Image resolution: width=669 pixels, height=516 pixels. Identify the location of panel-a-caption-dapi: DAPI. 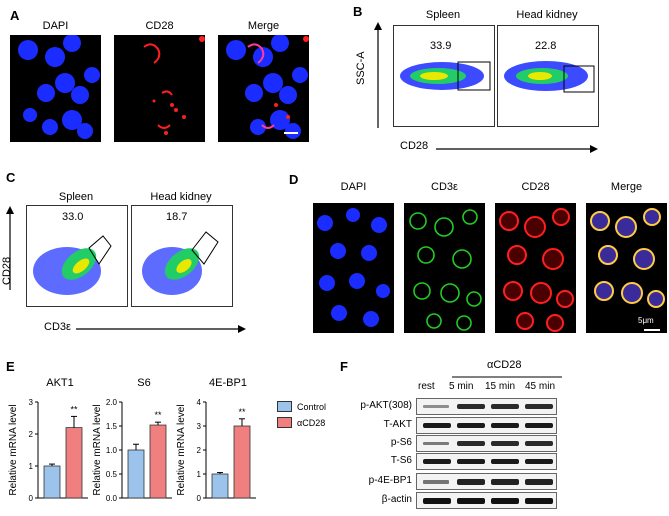
(55, 26).